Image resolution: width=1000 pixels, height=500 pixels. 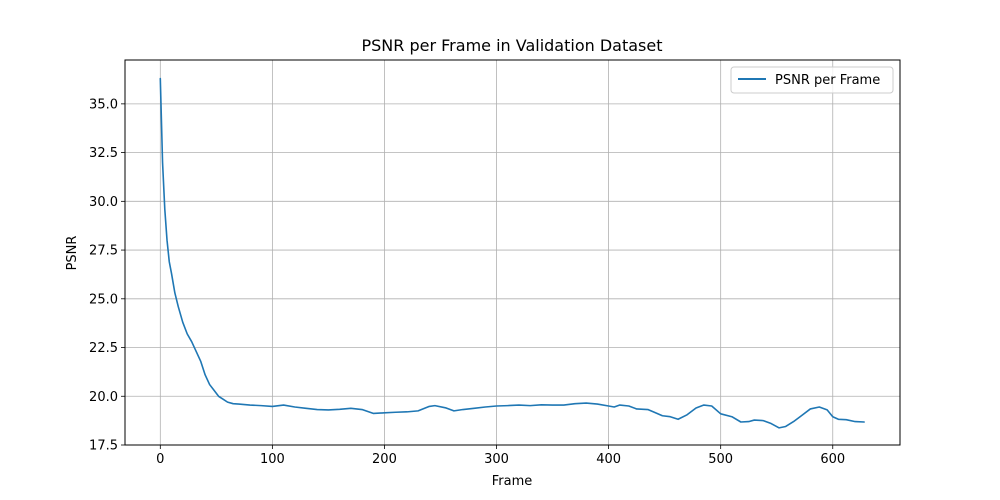 What do you see at coordinates (107, 275) in the screenshot?
I see `y-axis-ticks: 17.5 20.0 22.5 25.0 27.5 30.0 32.5 35.0` at bounding box center [107, 275].